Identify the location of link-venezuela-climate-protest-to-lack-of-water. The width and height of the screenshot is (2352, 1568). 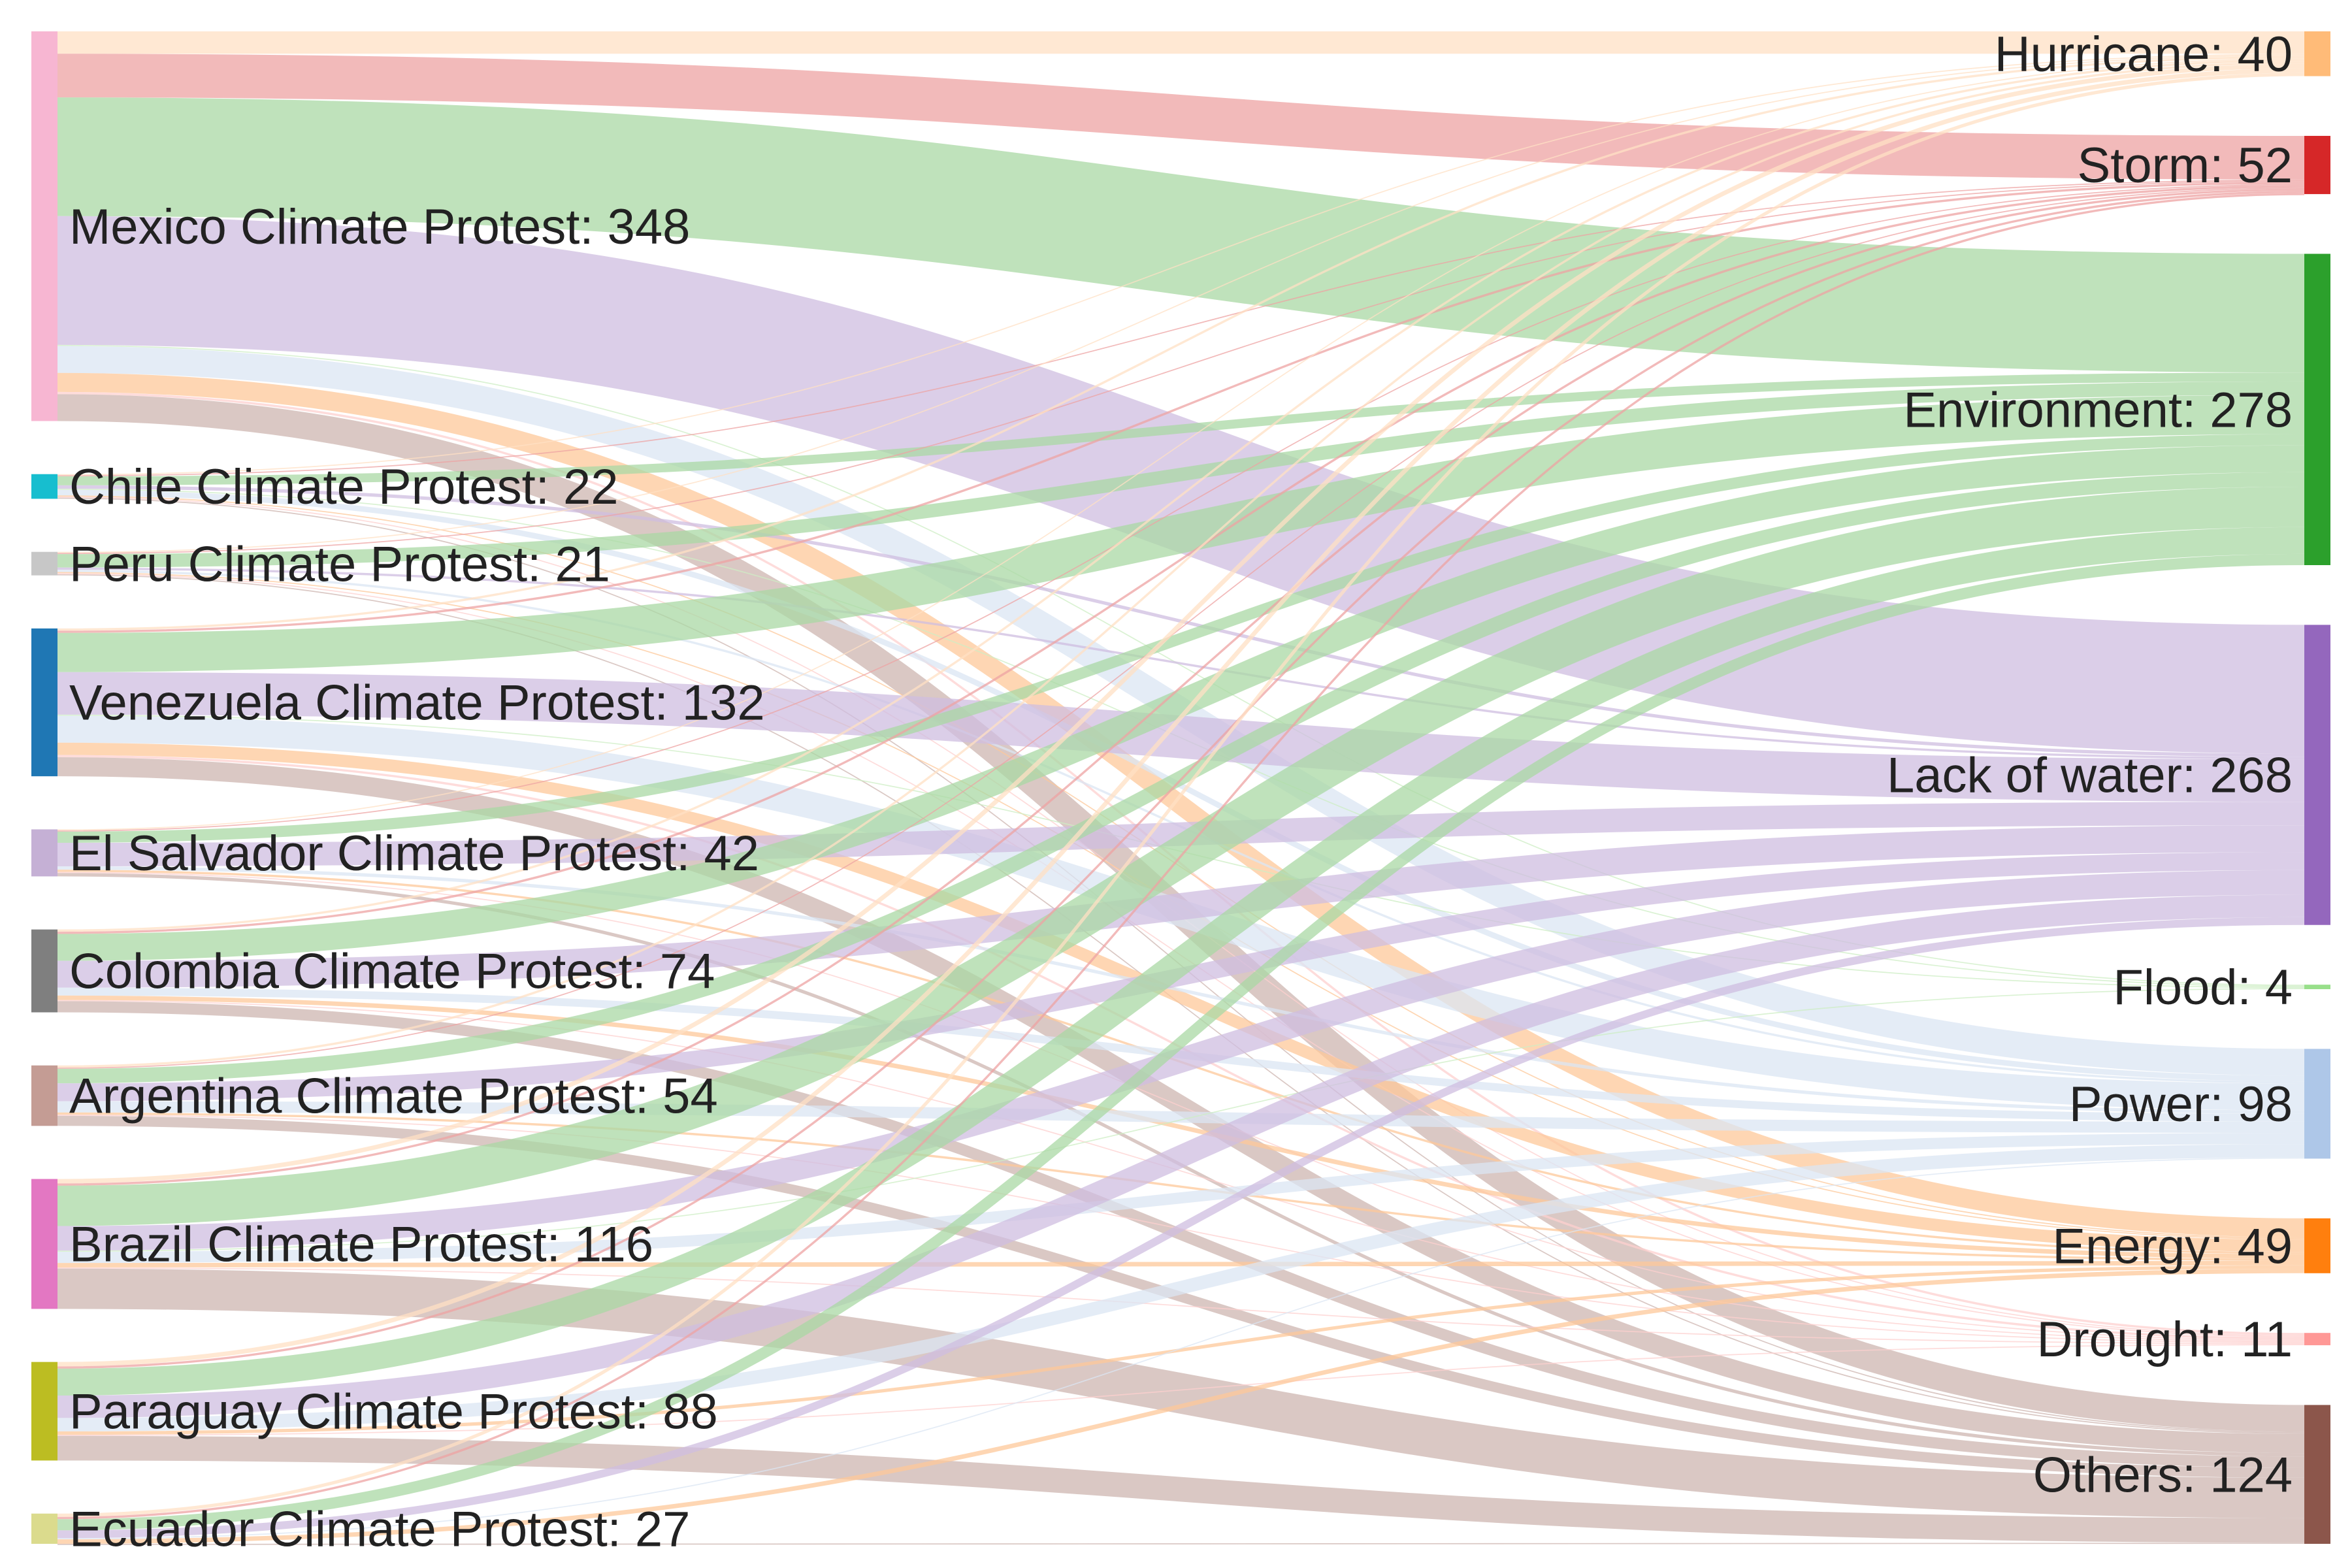
(1181, 737).